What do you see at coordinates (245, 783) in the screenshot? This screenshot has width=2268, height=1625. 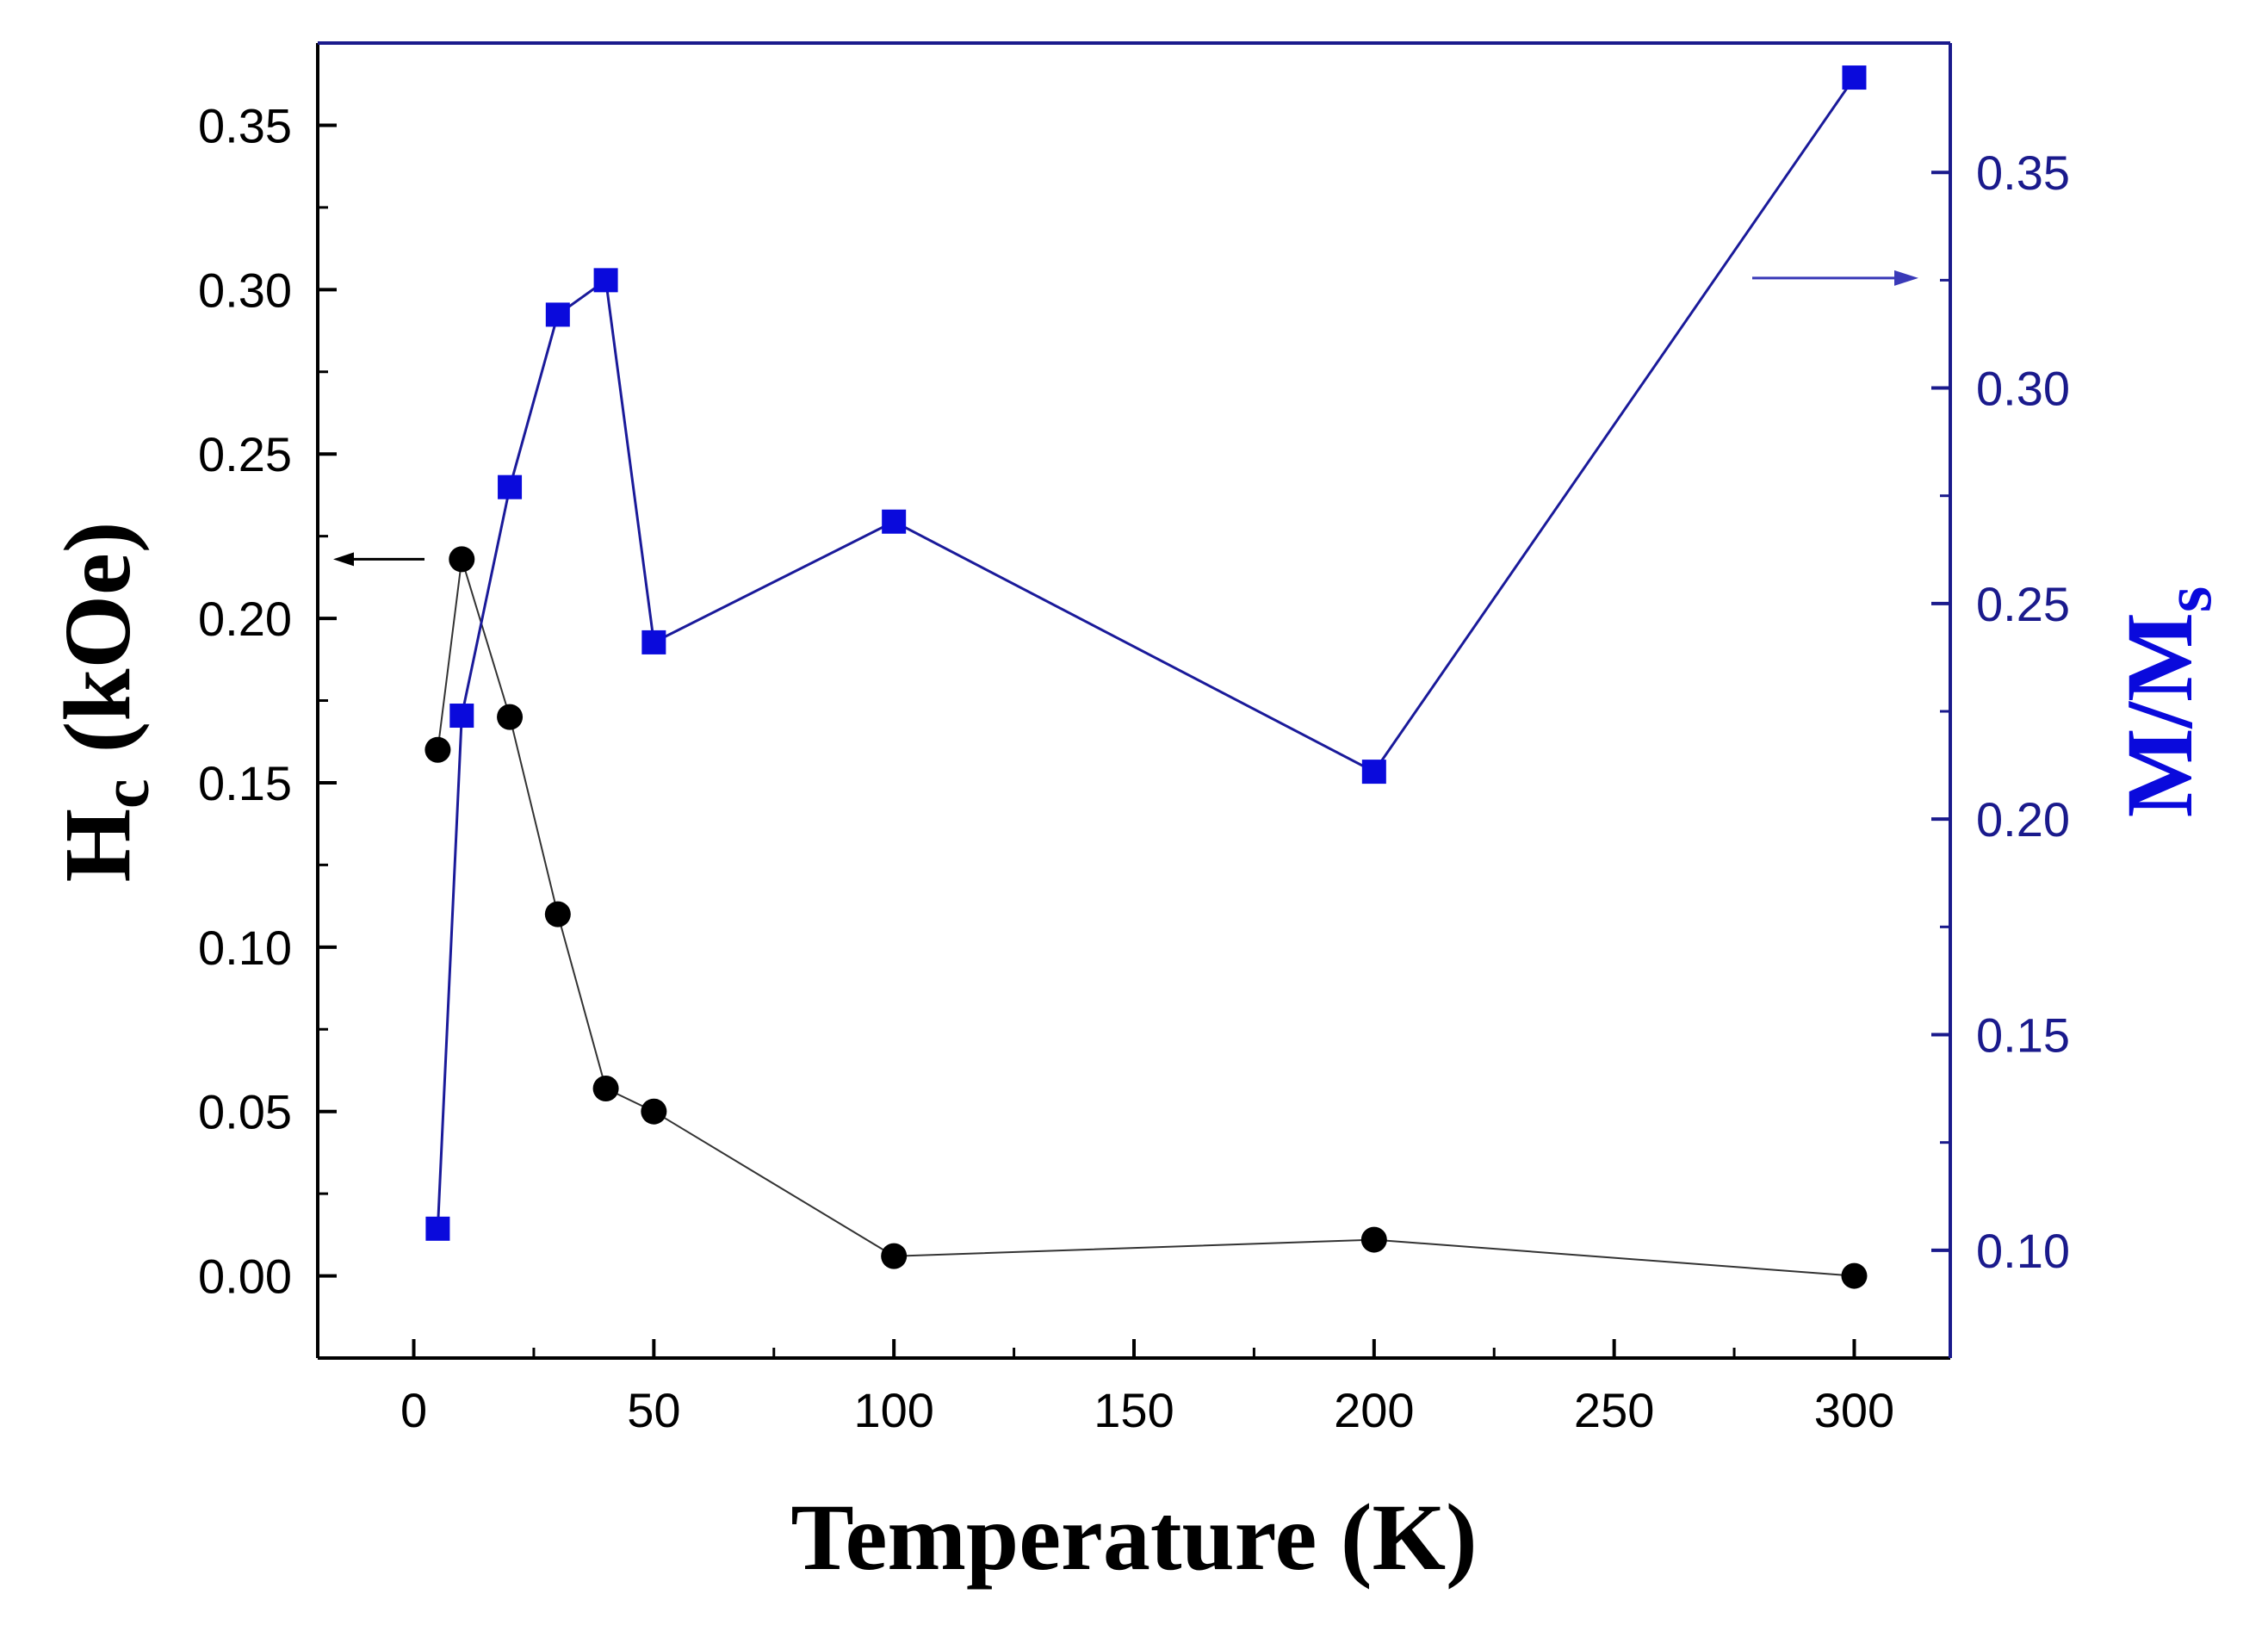 I see `left-tick-label: 0.15` at bounding box center [245, 783].